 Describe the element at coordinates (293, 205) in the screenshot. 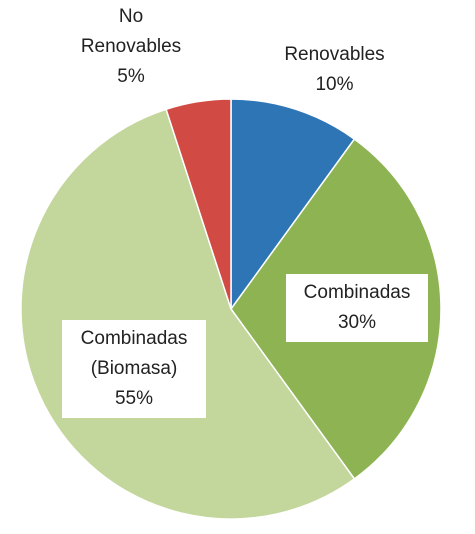

I see `pie-slice-renovables` at that location.